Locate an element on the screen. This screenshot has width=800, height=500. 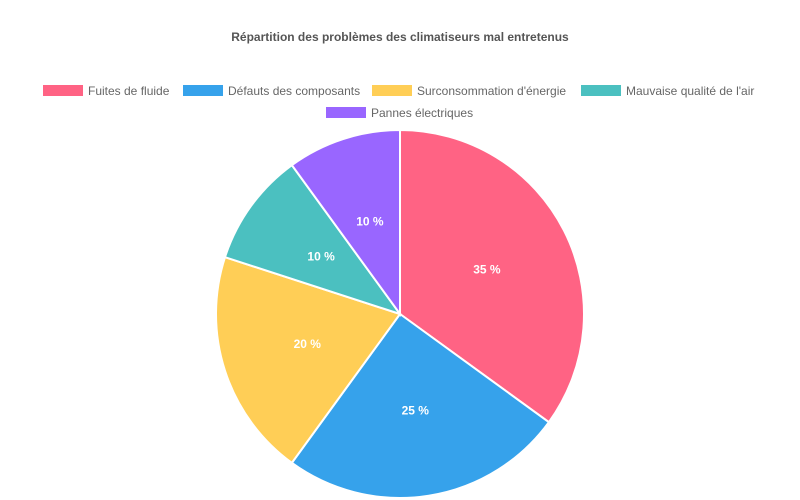
pie-slice-surconsommation-d-energie is located at coordinates (308, 360).